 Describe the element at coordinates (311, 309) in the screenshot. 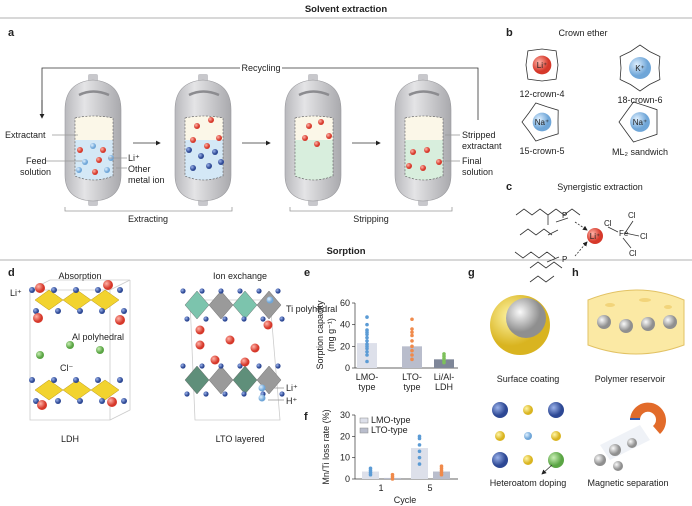

I see `ti-polyhedral-label: Ti polyhedral` at that location.